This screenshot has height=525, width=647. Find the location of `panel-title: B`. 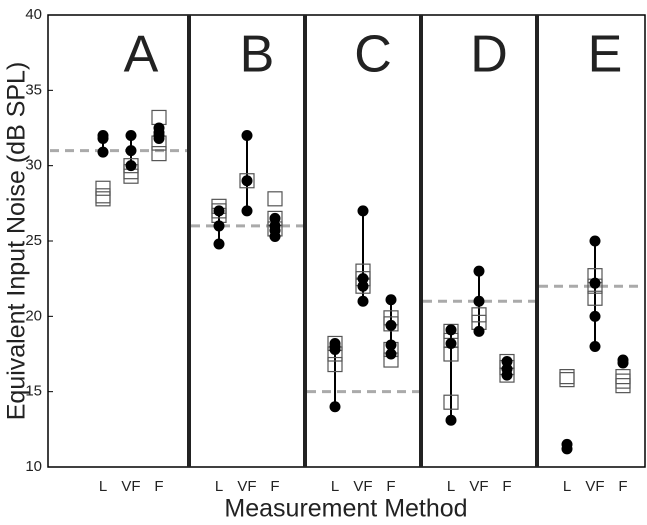

panel-title: B is located at coordinates (257, 55).